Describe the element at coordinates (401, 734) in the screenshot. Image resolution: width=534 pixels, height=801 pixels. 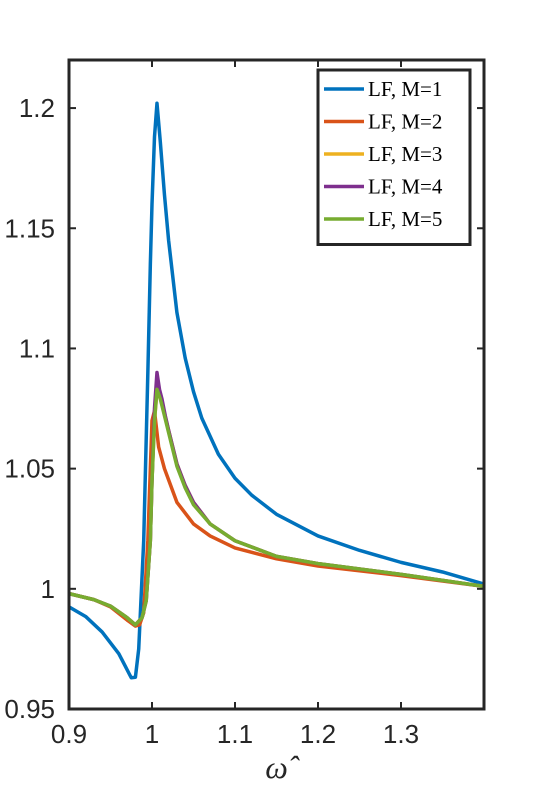
I see `x-tick-label: 1.3` at that location.